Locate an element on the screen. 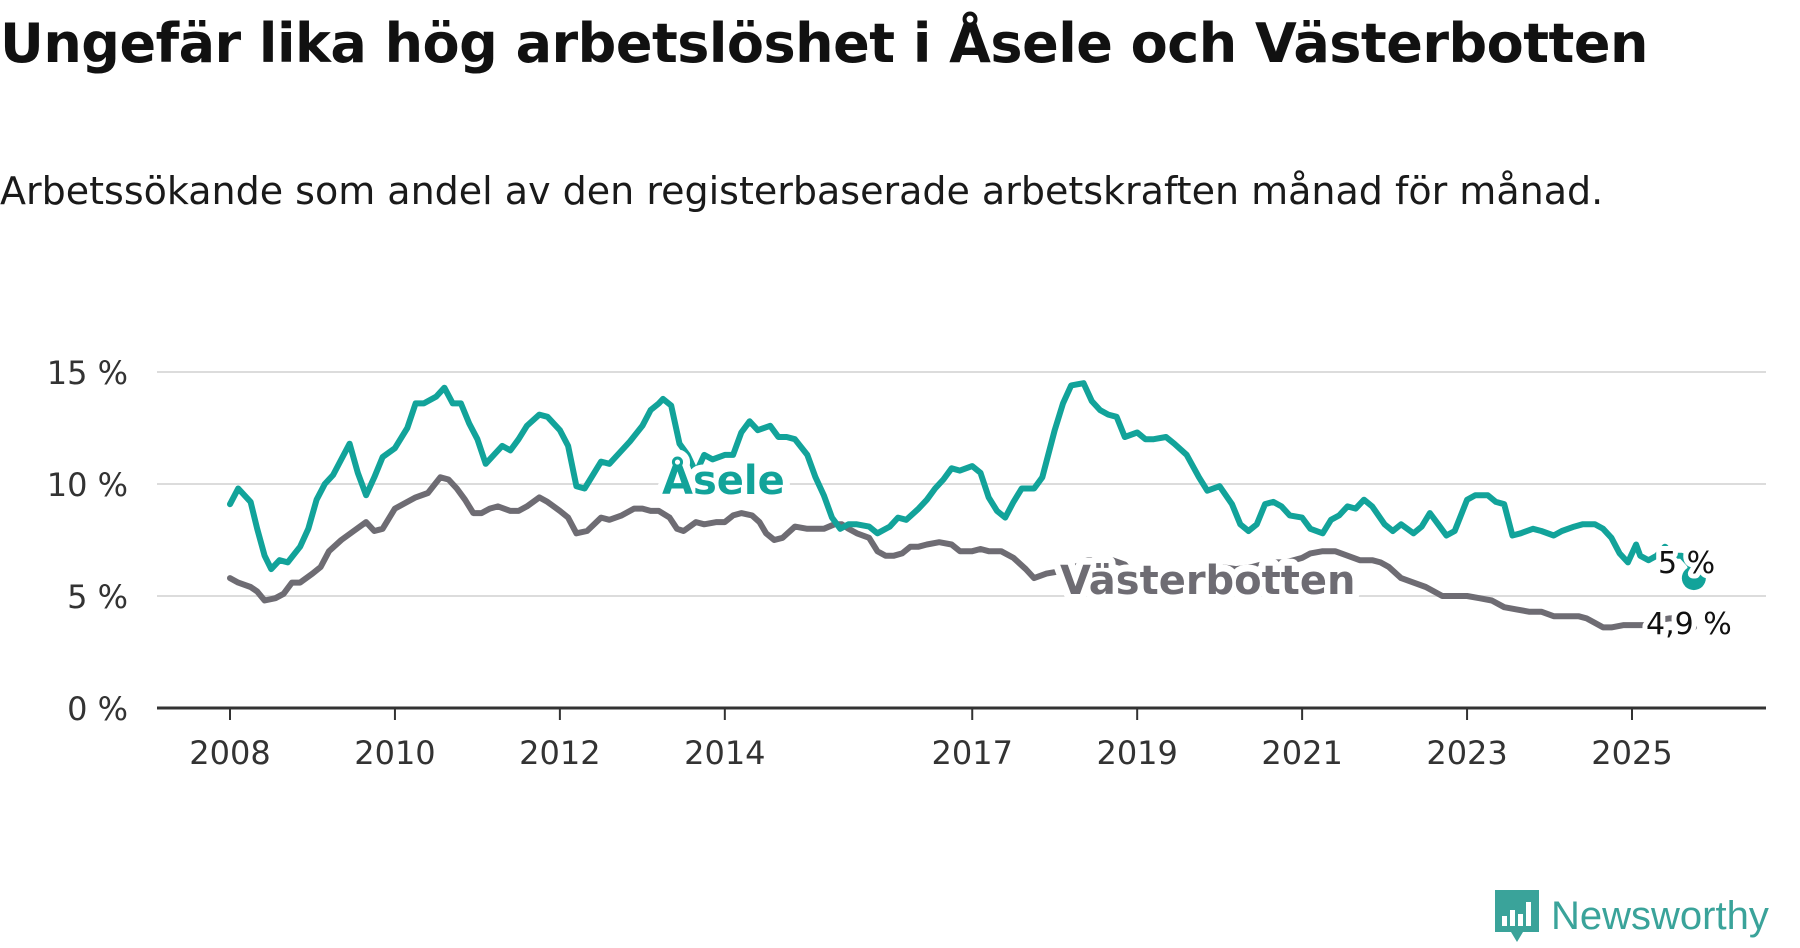  series-label-asele: Åsele is located at coordinates (723, 479).